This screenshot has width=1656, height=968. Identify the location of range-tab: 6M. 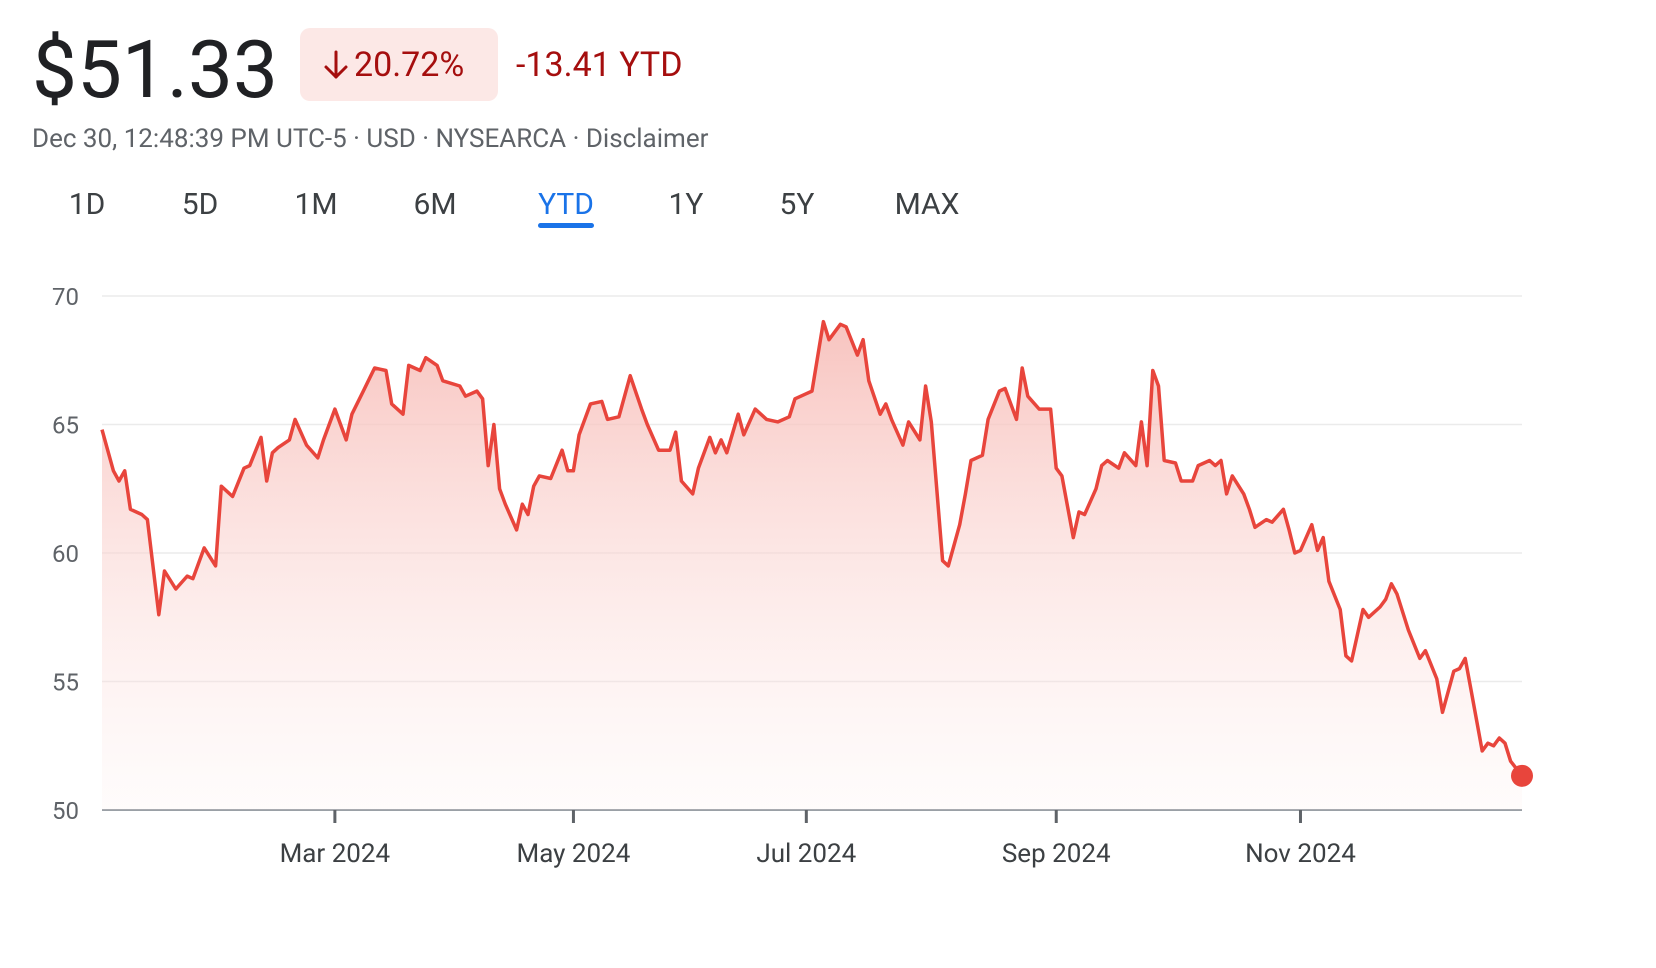
(434, 204).